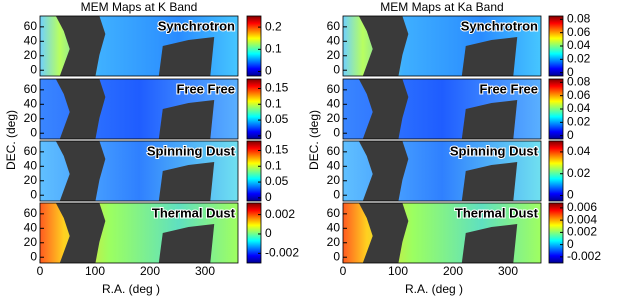 Image resolution: width=625 pixels, height=299 pixels. What do you see at coordinates (441, 7) in the screenshot?
I see `chart-title: MEM Maps at Ka Band` at bounding box center [441, 7].